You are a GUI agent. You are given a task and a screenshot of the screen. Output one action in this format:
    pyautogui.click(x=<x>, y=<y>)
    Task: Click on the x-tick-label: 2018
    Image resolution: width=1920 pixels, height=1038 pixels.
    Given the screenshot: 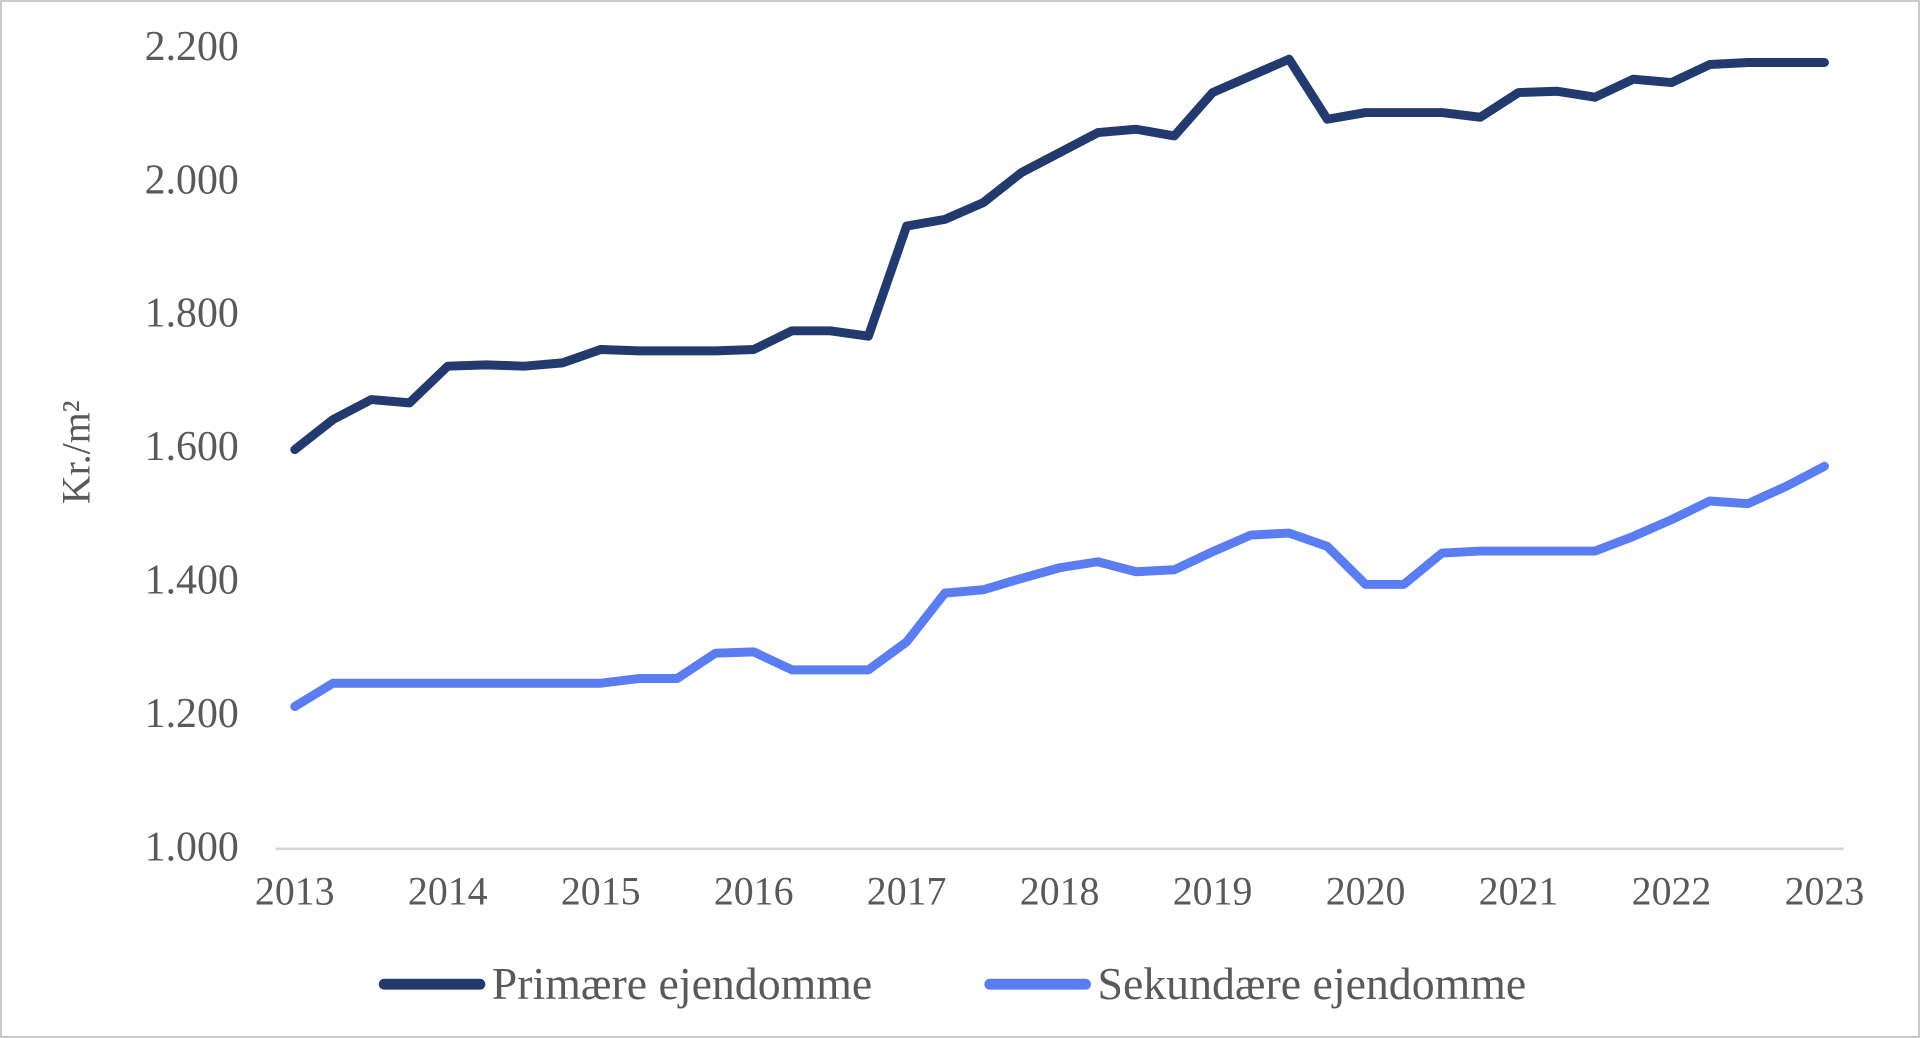 What is the action you would take?
    pyautogui.click(x=1060, y=891)
    